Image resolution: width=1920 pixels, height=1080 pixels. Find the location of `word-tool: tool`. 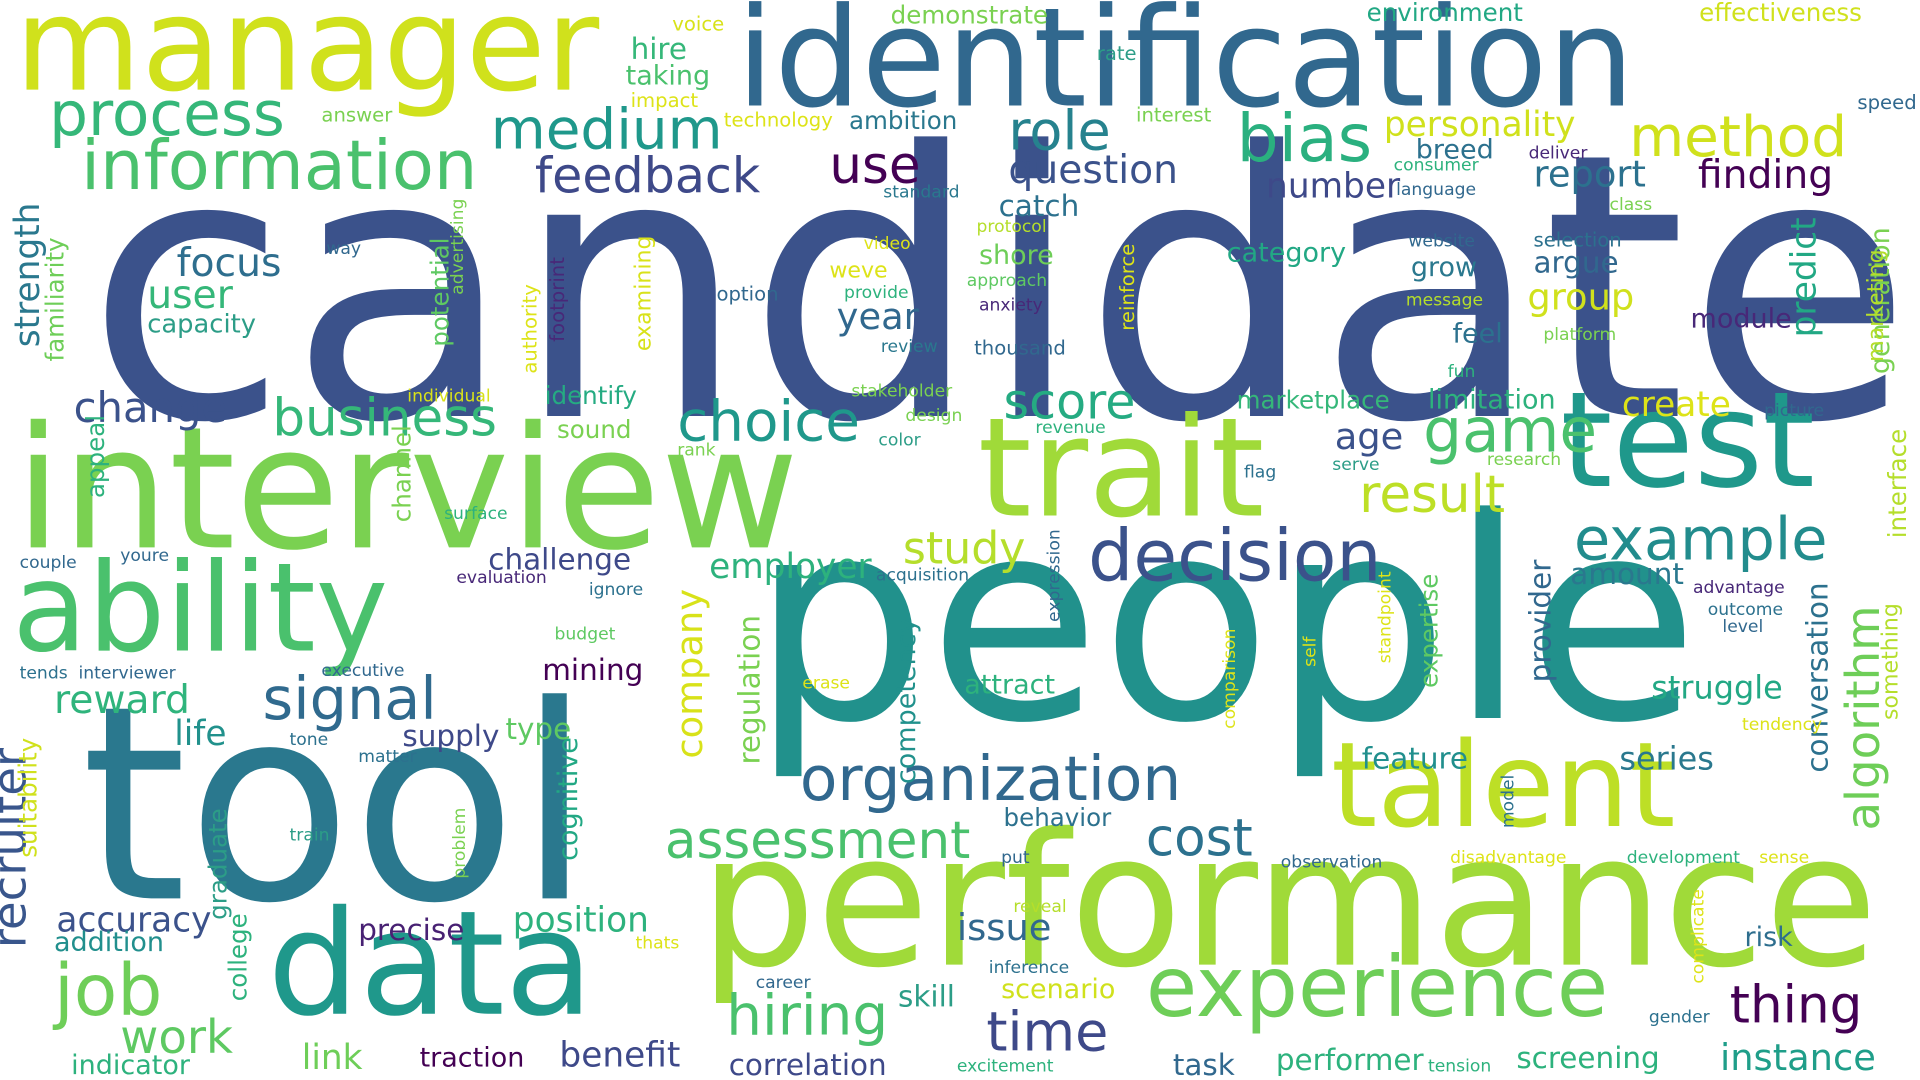

word-tool: tool is located at coordinates (336, 805).